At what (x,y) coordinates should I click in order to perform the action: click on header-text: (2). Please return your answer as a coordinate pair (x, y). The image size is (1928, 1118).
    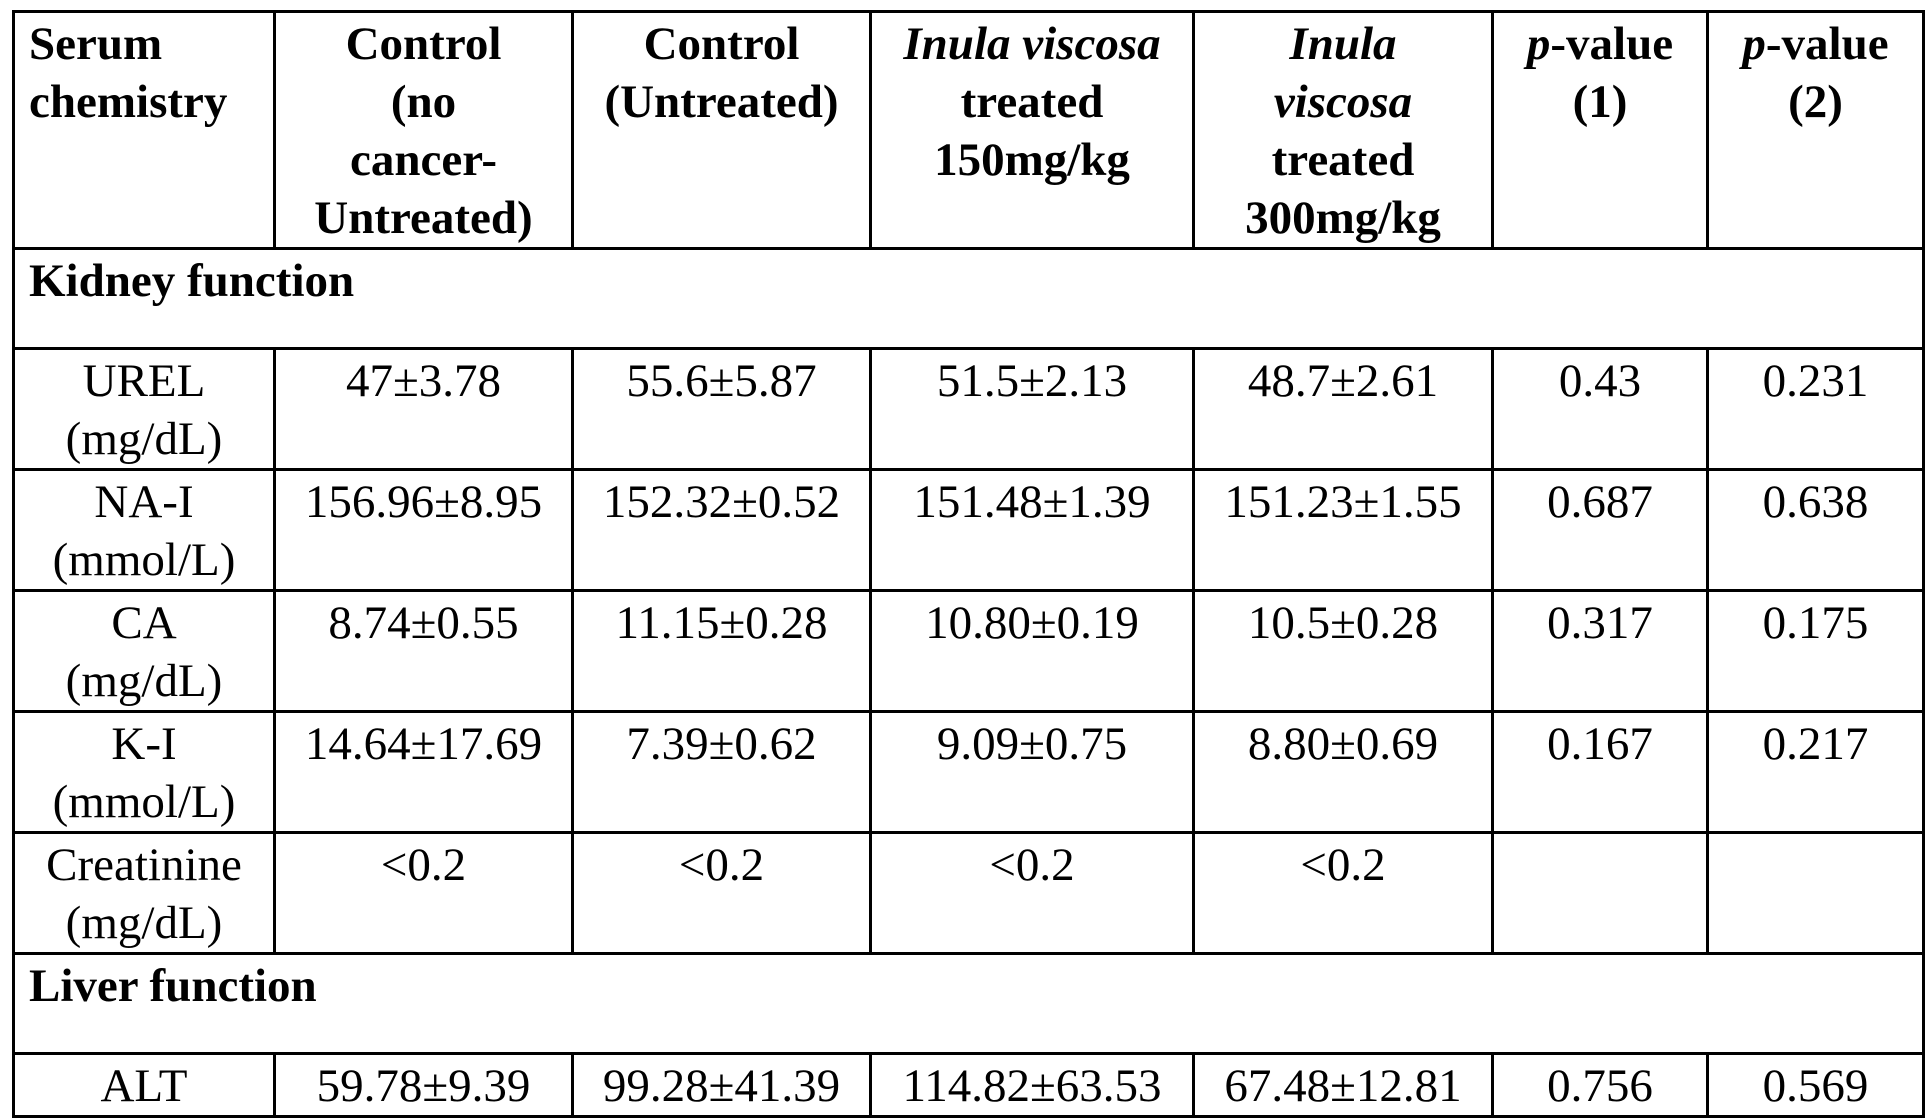
    Looking at the image, I should click on (1815, 102).